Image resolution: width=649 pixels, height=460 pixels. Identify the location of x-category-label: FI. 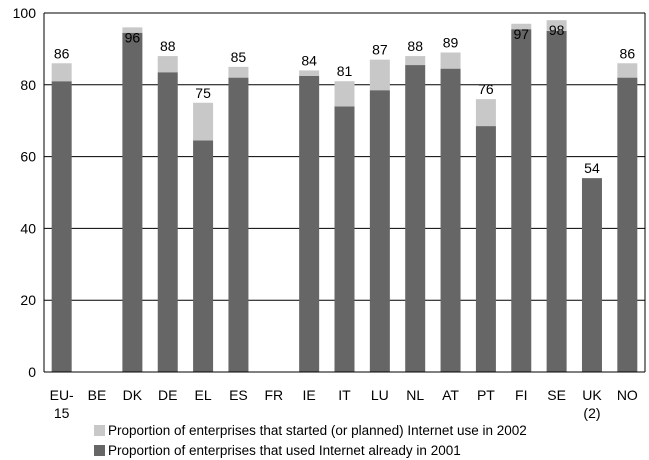
(521, 395).